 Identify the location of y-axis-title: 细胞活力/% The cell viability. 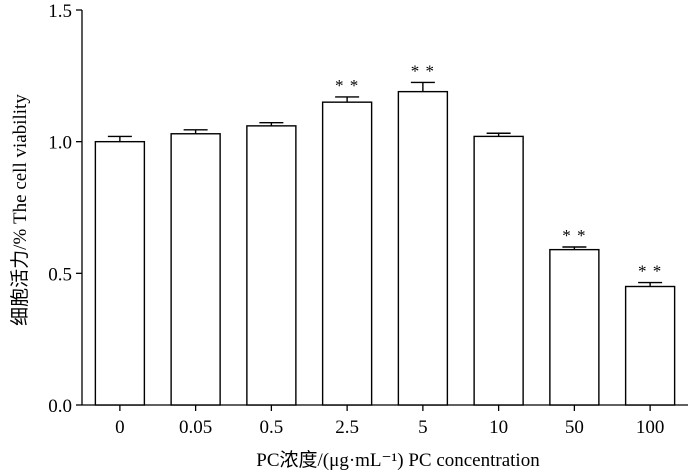
(20, 210).